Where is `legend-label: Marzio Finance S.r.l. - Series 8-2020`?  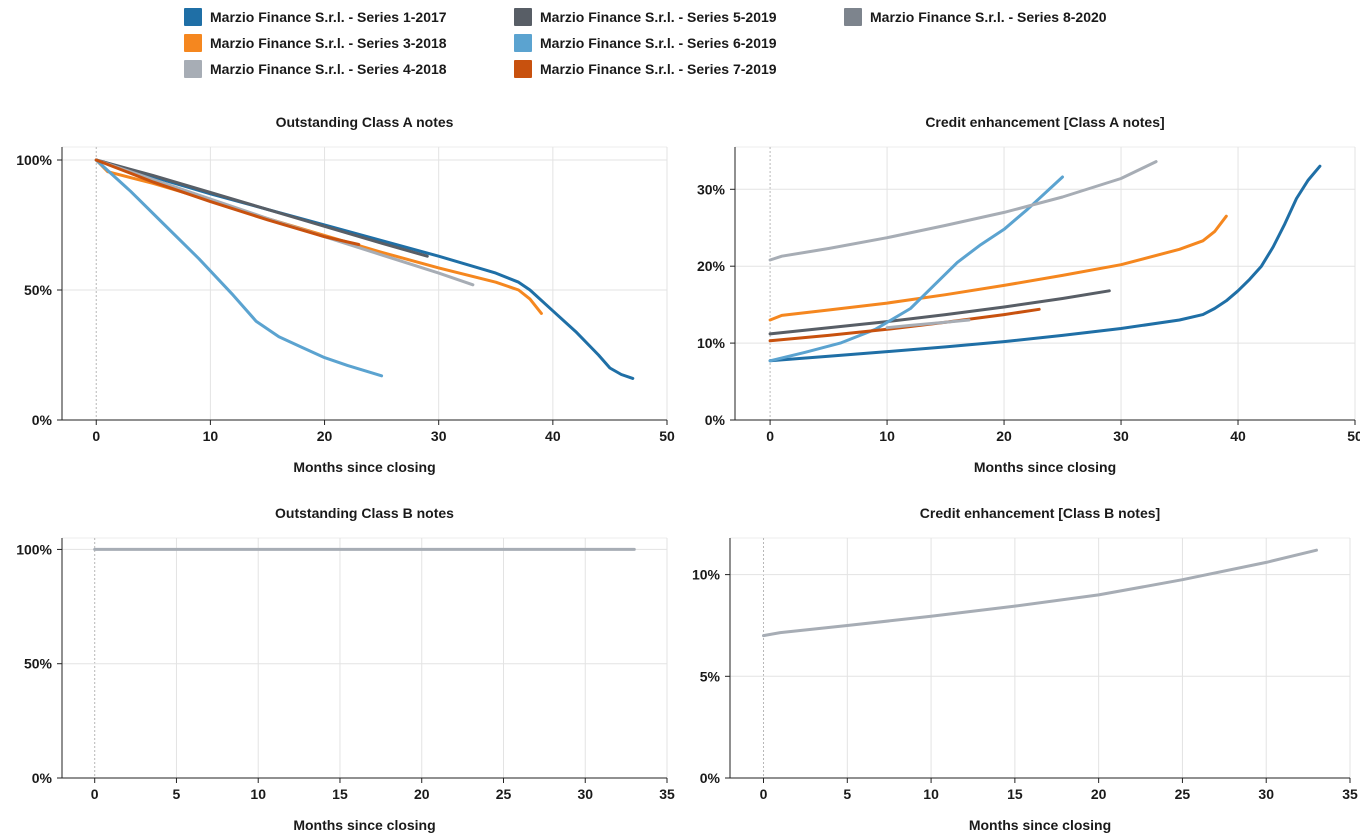
legend-label: Marzio Finance S.r.l. - Series 8-2020 is located at coordinates (988, 17).